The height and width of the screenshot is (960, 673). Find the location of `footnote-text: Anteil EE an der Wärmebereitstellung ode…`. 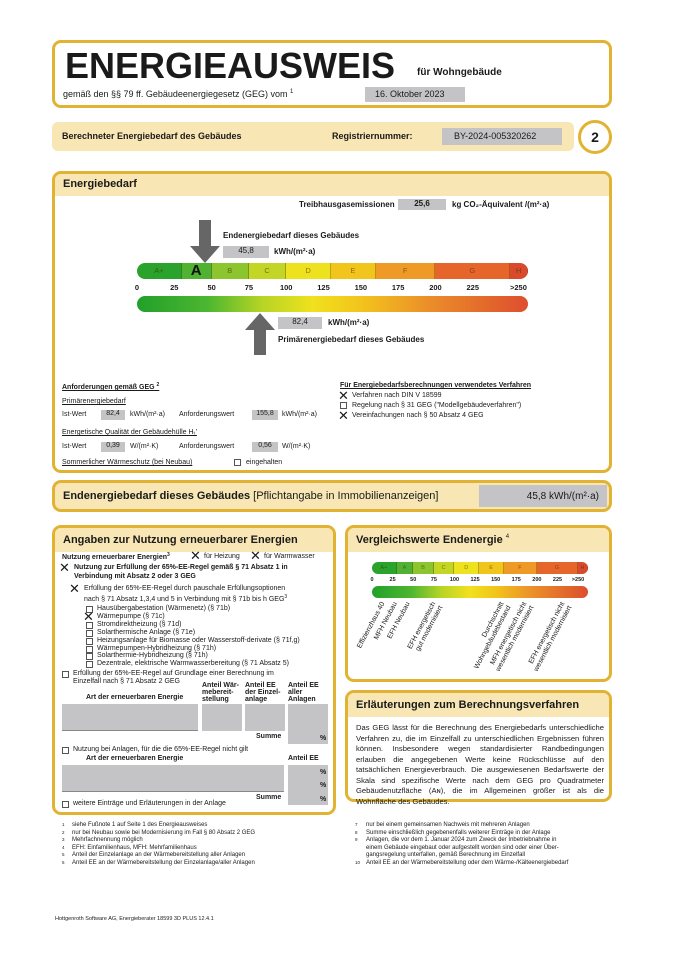

footnote-text: Anteil EE an der Wärmebereitstellung ode… is located at coordinates (467, 862).